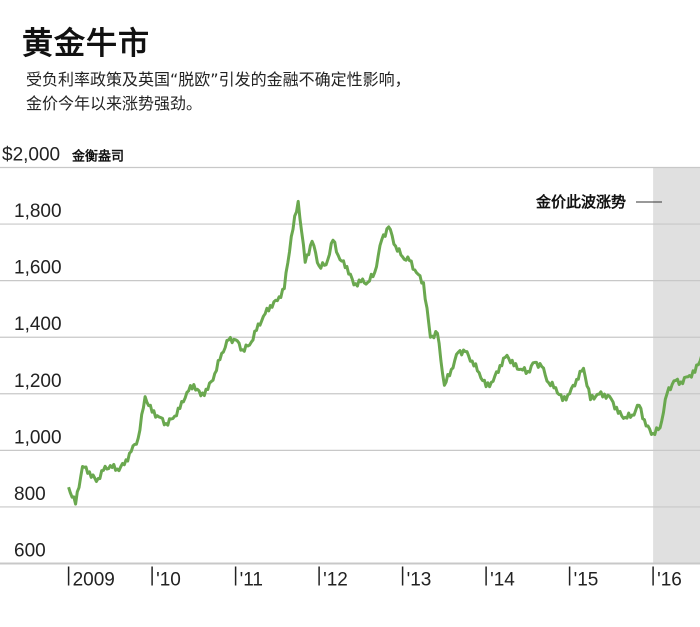 Image resolution: width=700 pixels, height=627 pixels. I want to click on x-tick-label: '16, so click(669, 580).